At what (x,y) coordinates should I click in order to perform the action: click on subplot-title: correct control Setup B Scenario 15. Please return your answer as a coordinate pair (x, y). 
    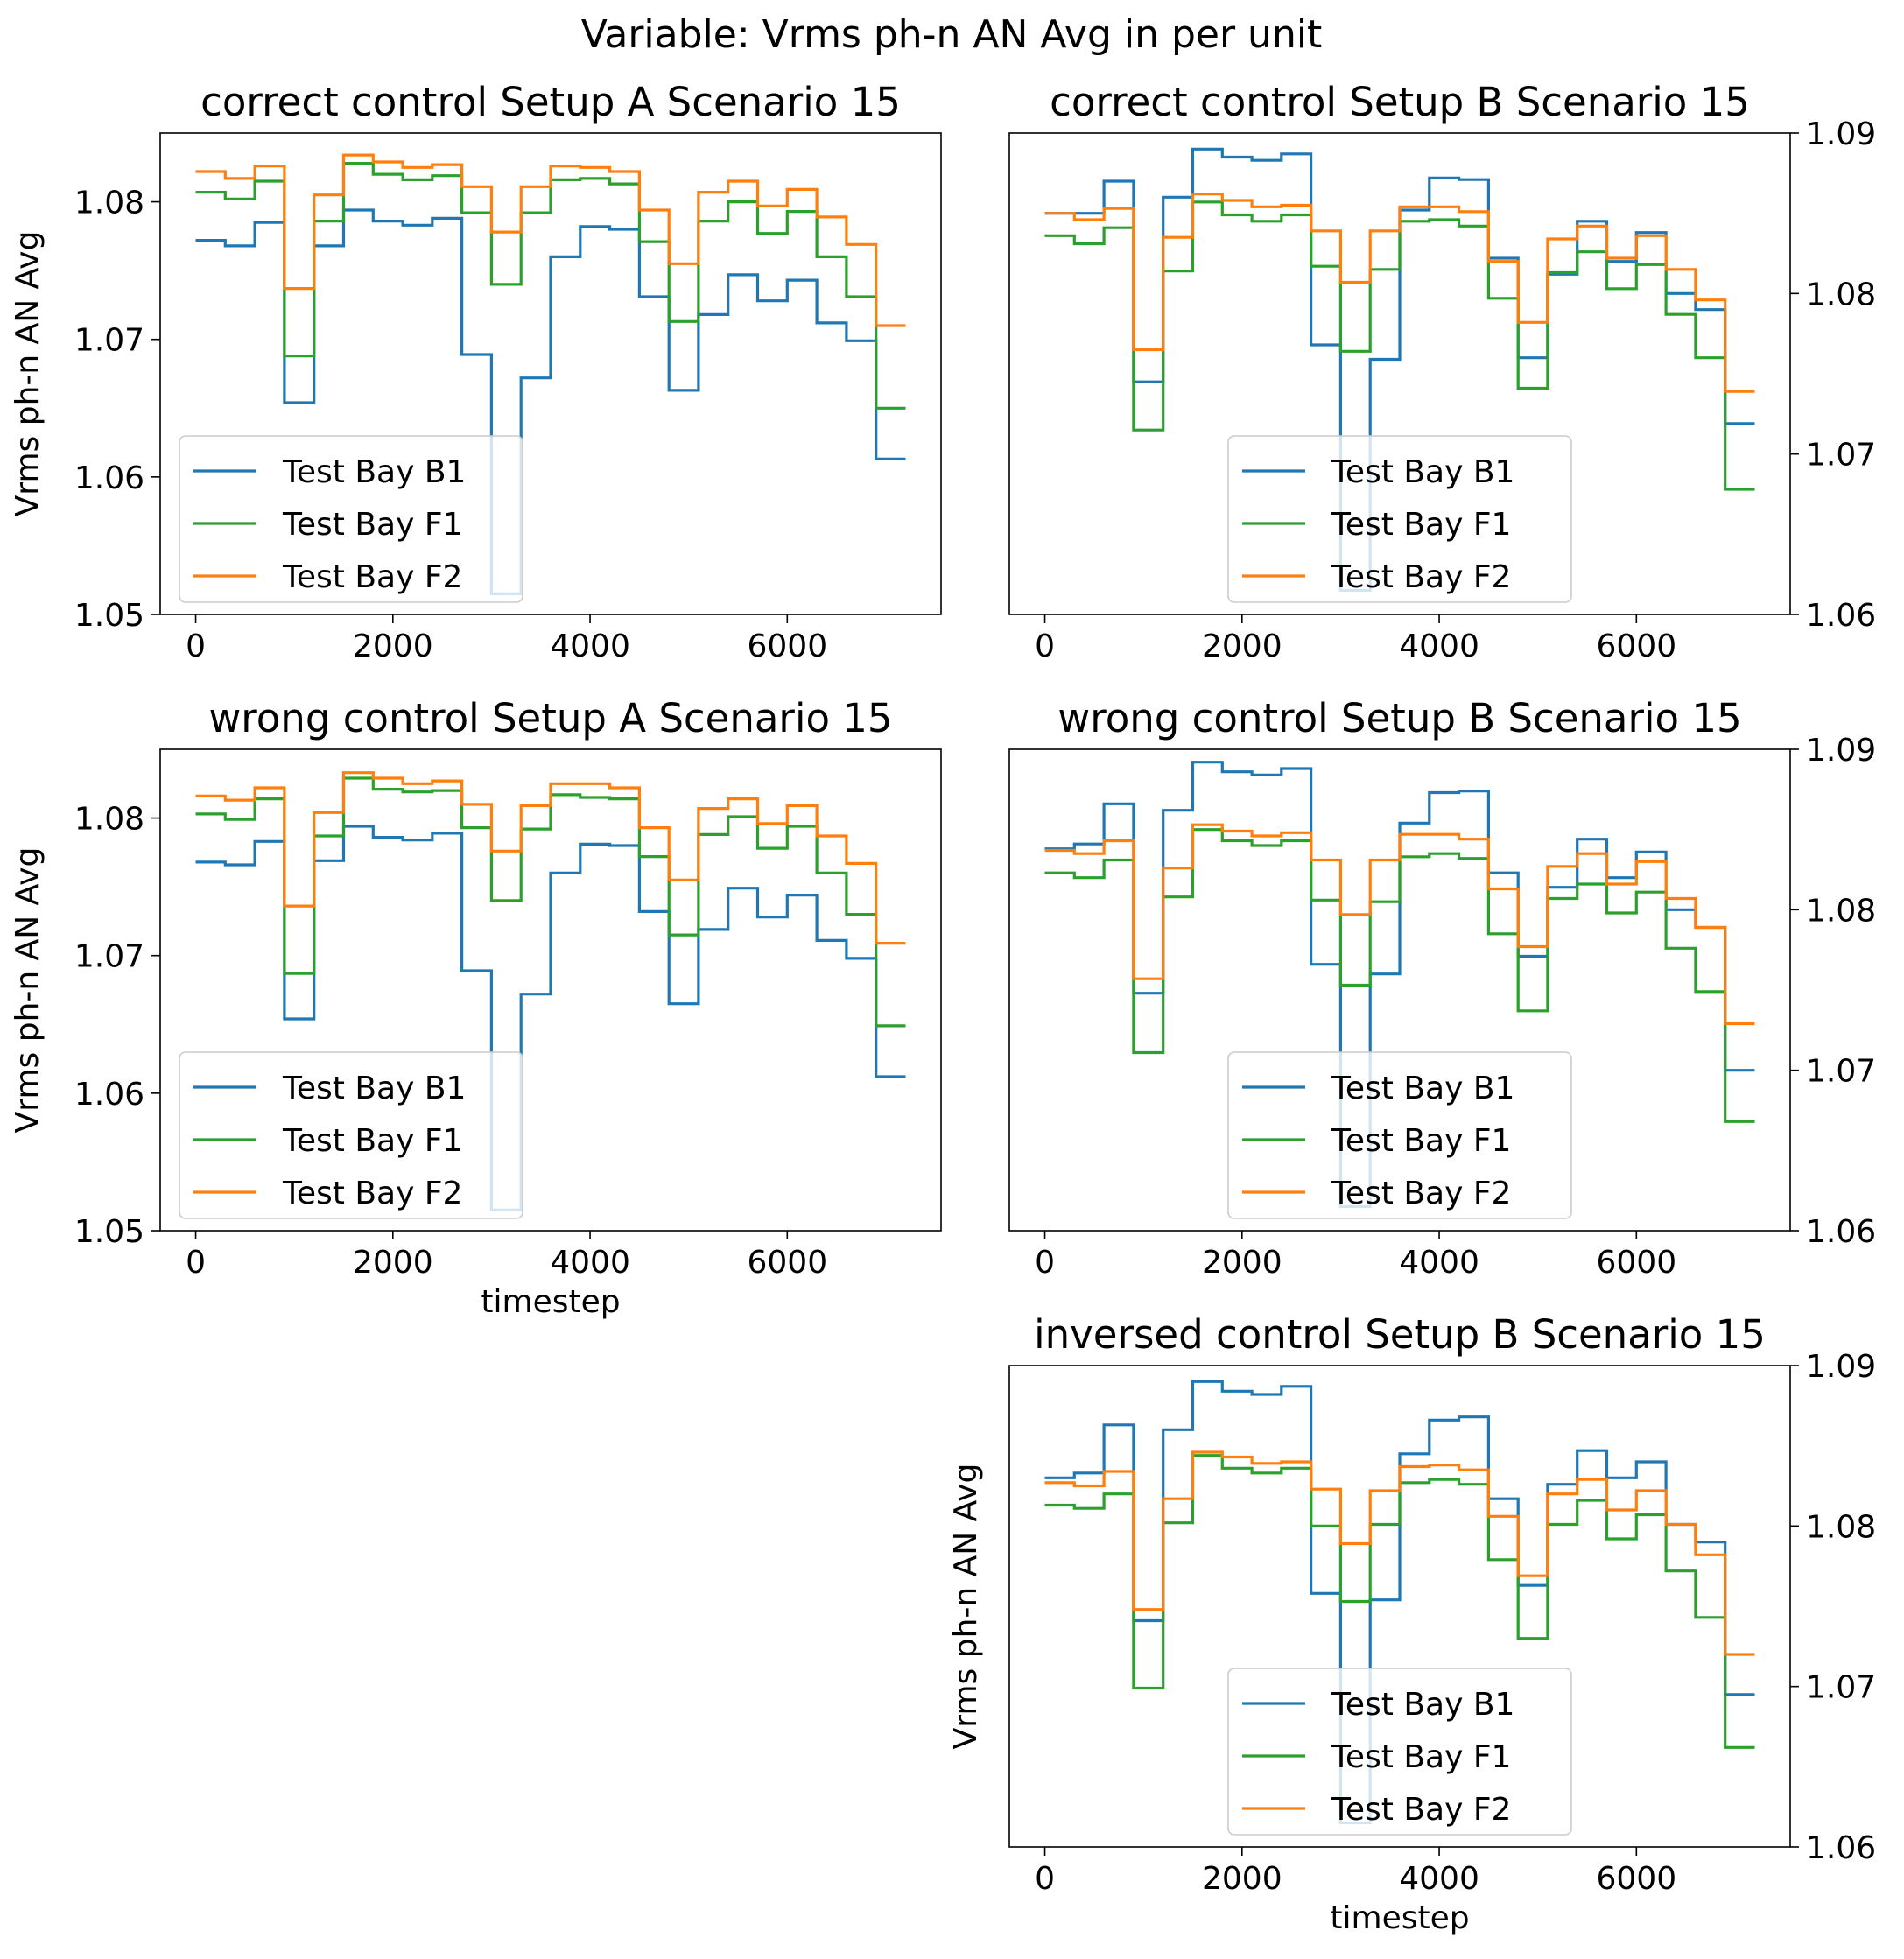
    Looking at the image, I should click on (1400, 102).